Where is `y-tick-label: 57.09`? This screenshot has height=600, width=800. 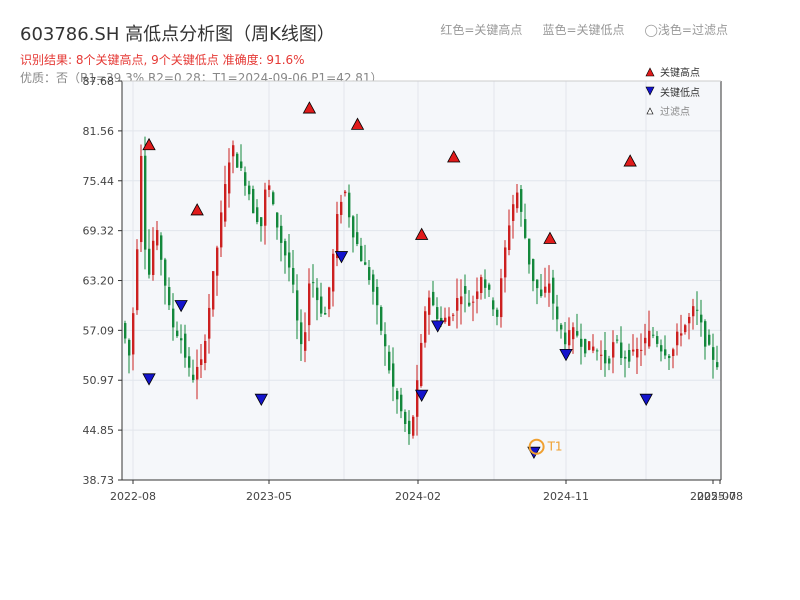 y-tick-label: 57.09 is located at coordinates (99, 330).